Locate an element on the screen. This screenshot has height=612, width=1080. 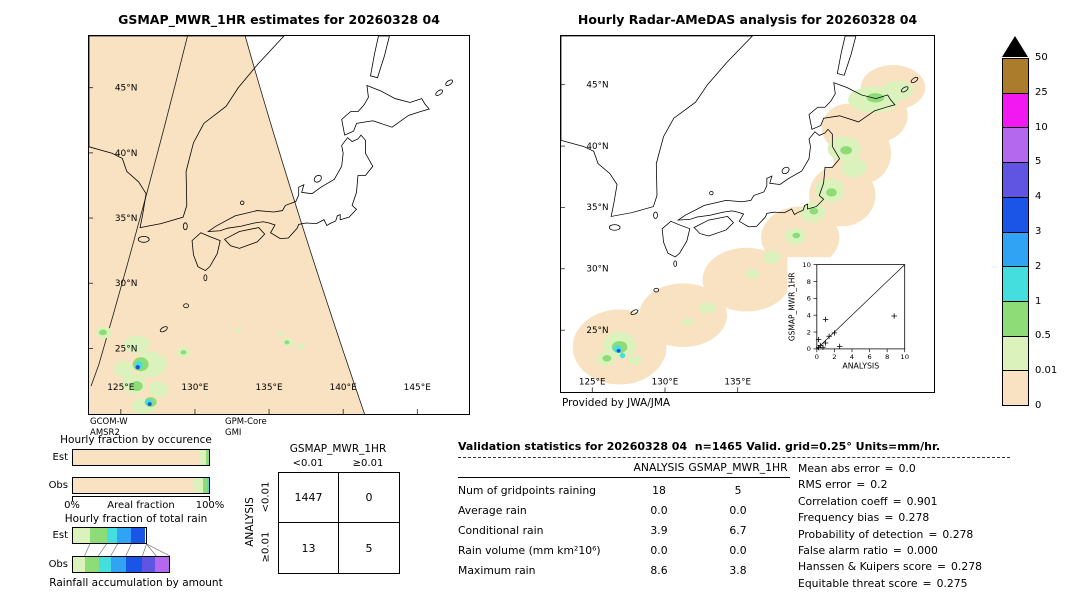
sensor-instrument: GMI is located at coordinates (233, 432).